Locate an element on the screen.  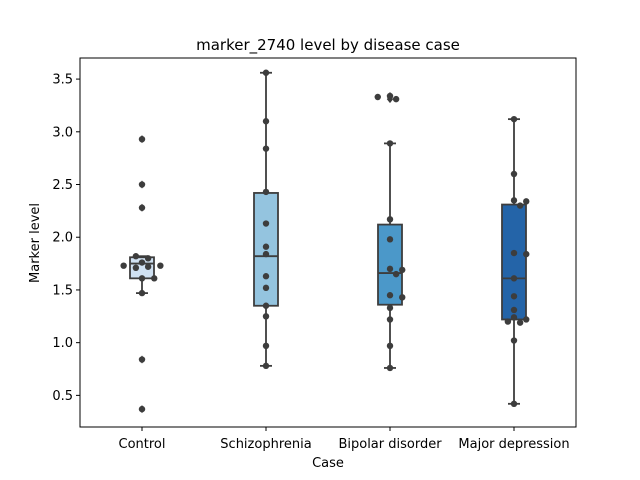
y-tick-label: 0.5 is located at coordinates (62, 396).